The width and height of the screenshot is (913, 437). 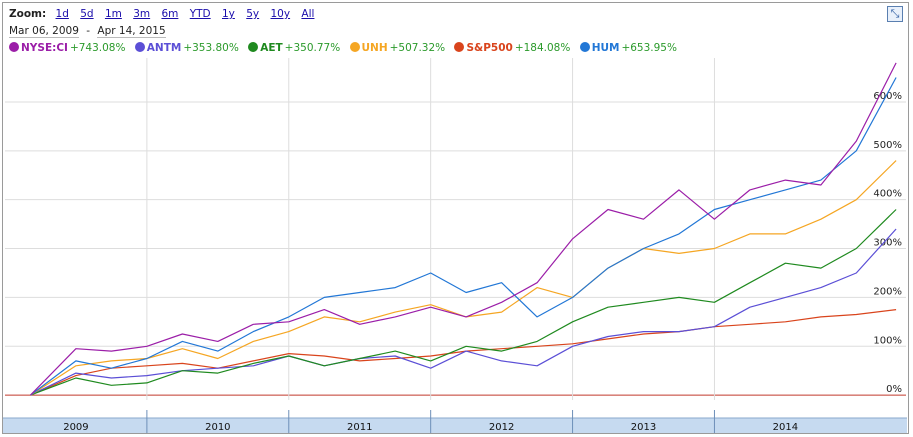 I want to click on legend-change: +184.08%, so click(x=542, y=48).